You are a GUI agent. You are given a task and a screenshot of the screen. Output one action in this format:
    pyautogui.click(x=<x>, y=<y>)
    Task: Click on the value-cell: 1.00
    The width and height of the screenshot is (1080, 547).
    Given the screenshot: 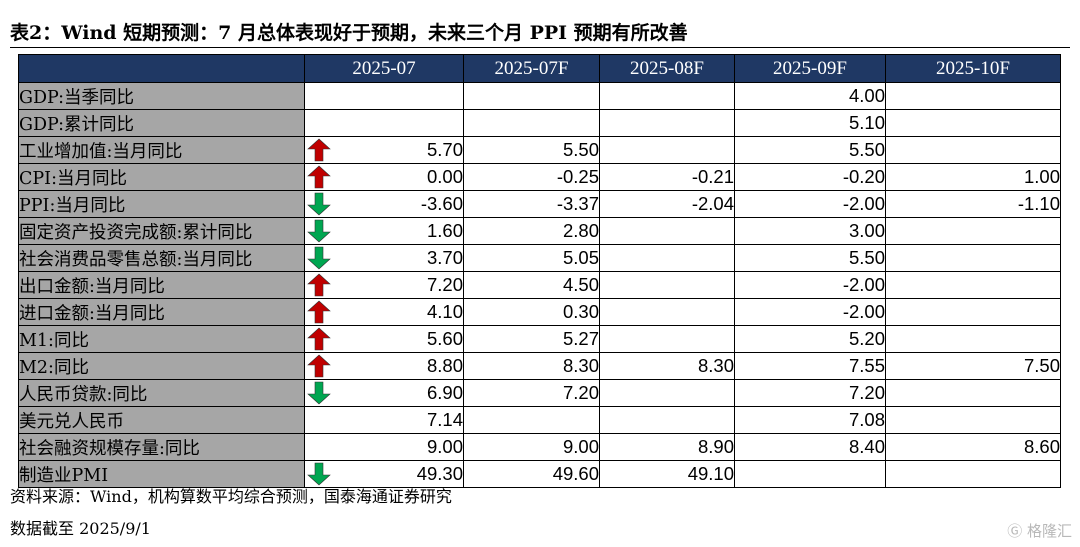 What is the action you would take?
    pyautogui.click(x=973, y=177)
    